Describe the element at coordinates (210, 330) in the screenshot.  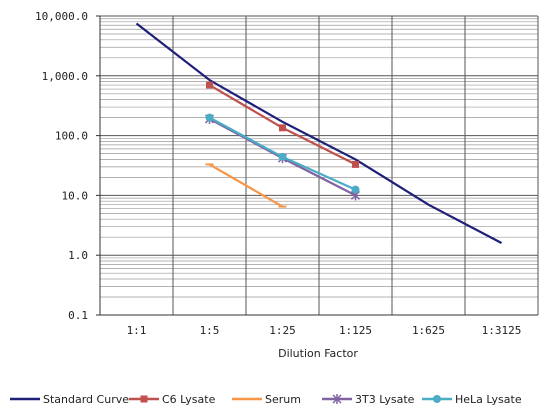
I see `x-tick-label: 1:5` at that location.